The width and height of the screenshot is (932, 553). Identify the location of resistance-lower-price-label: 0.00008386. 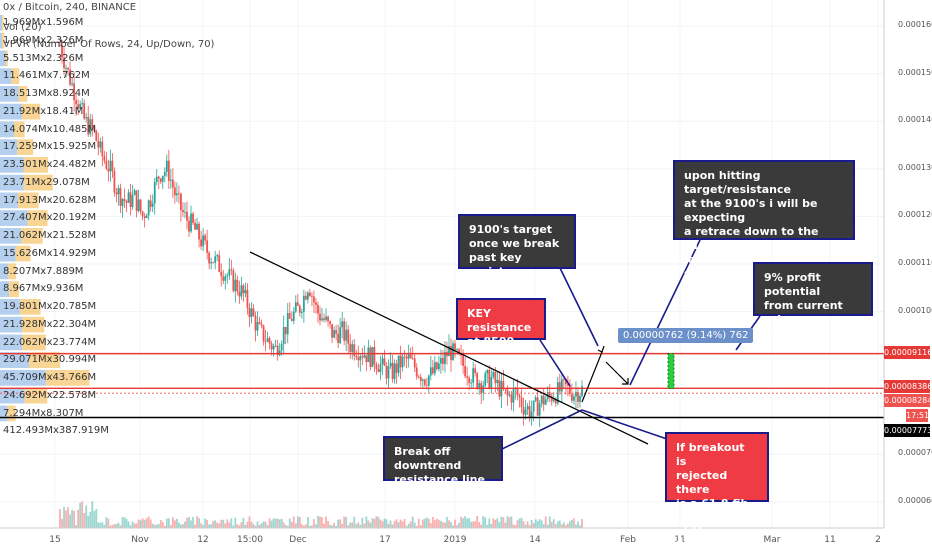
(908, 386).